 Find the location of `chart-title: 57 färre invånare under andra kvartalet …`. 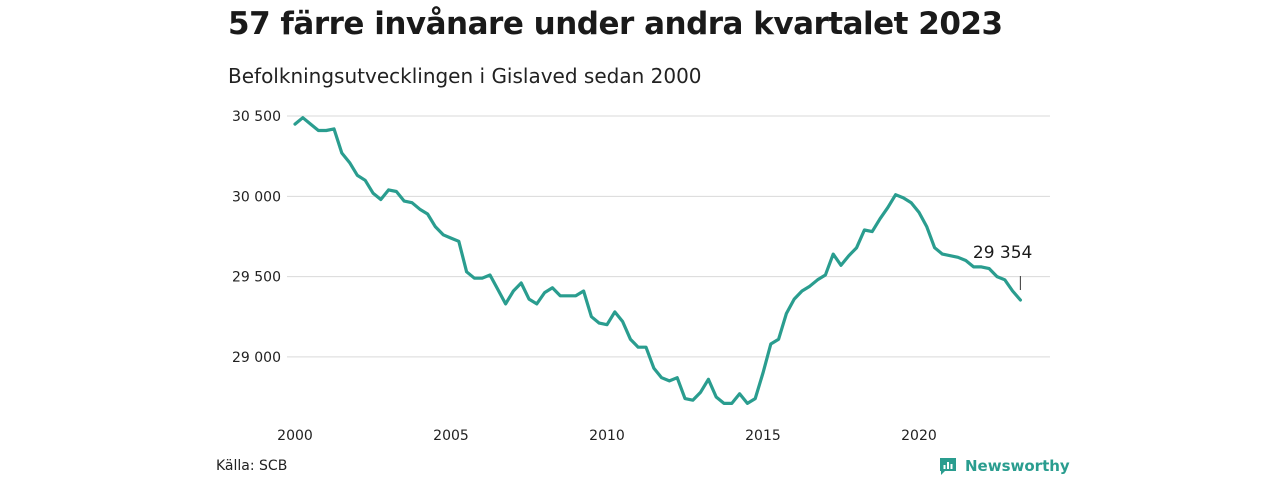

chart-title: 57 färre invånare under andra kvartalet … is located at coordinates (615, 24).